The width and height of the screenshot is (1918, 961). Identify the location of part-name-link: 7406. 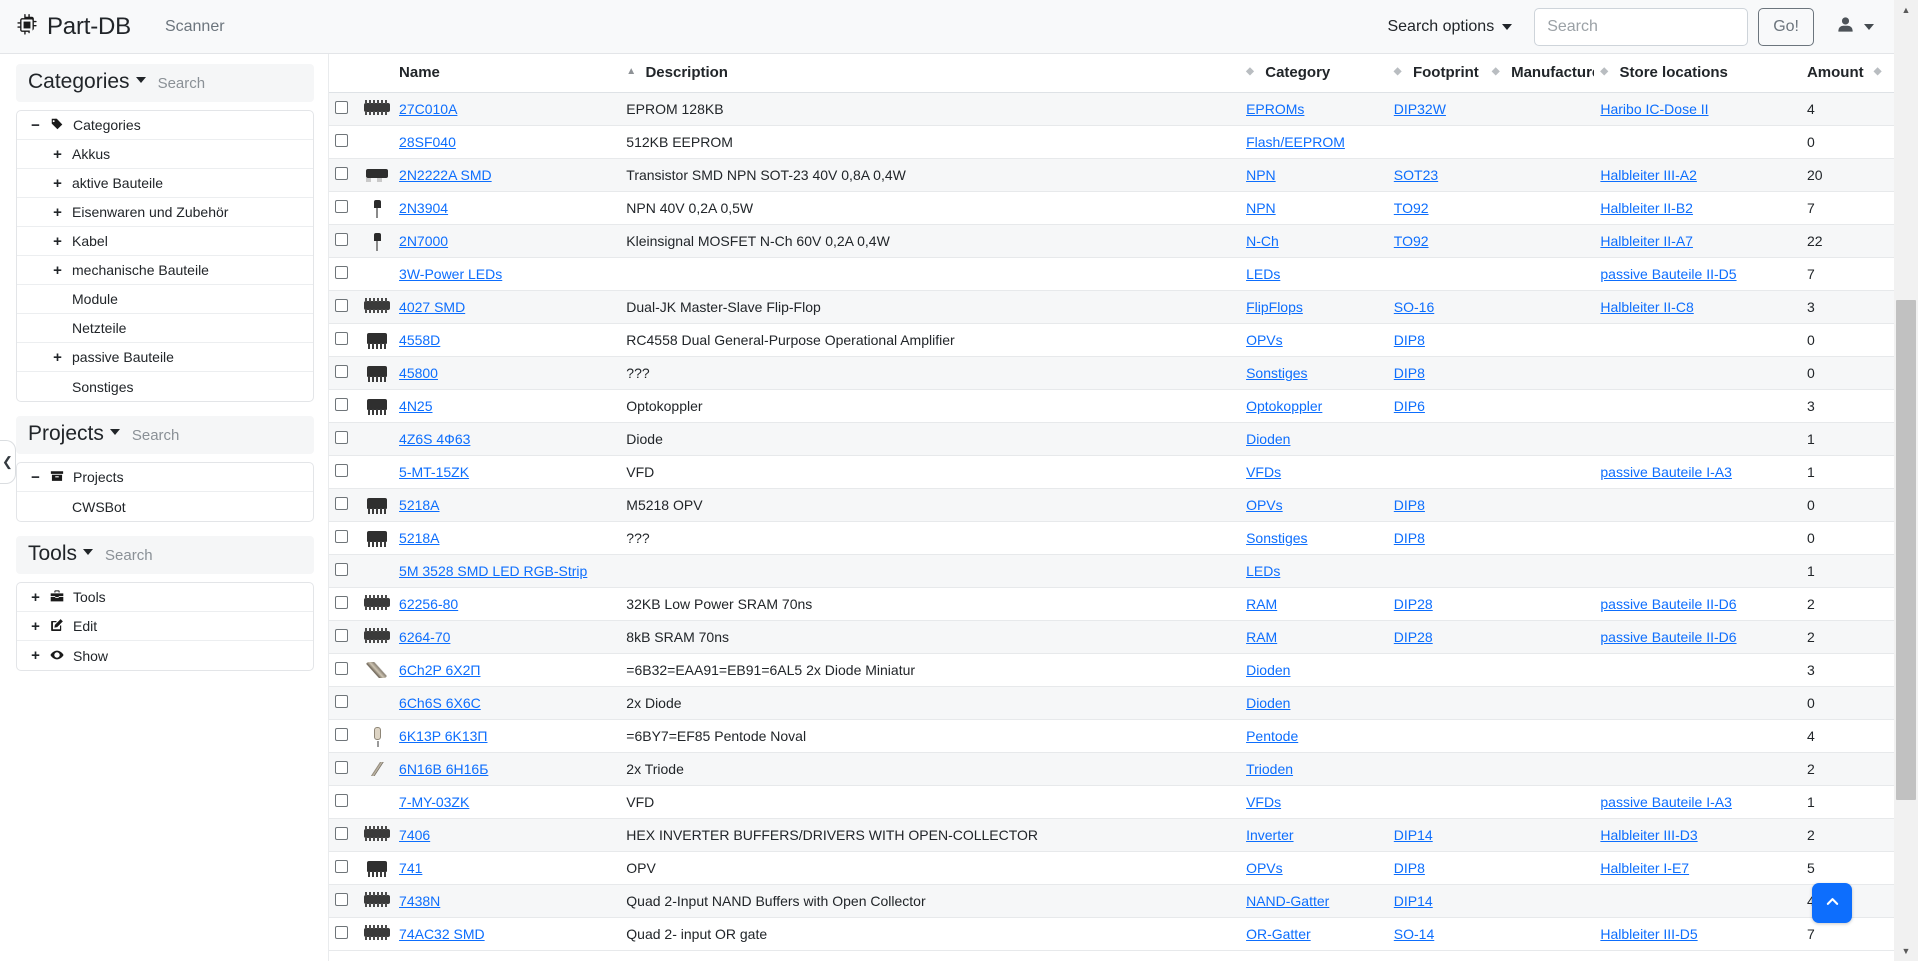
(415, 835).